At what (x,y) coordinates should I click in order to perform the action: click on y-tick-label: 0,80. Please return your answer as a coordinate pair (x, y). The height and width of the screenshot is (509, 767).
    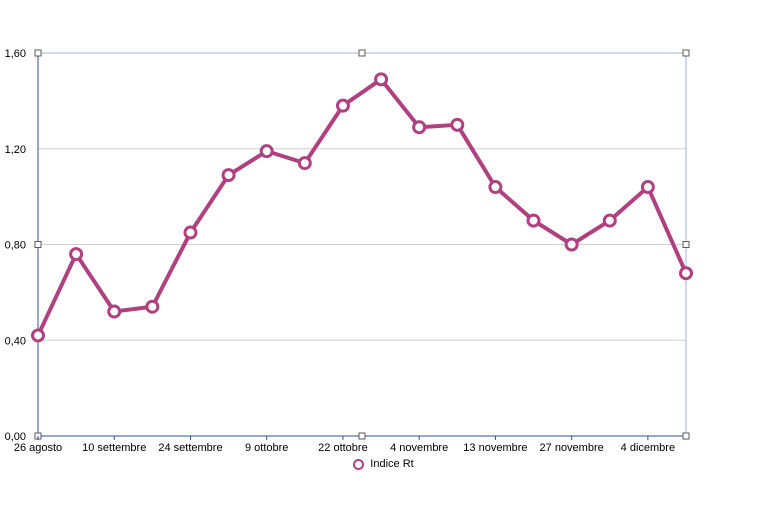
    Looking at the image, I should click on (15, 246).